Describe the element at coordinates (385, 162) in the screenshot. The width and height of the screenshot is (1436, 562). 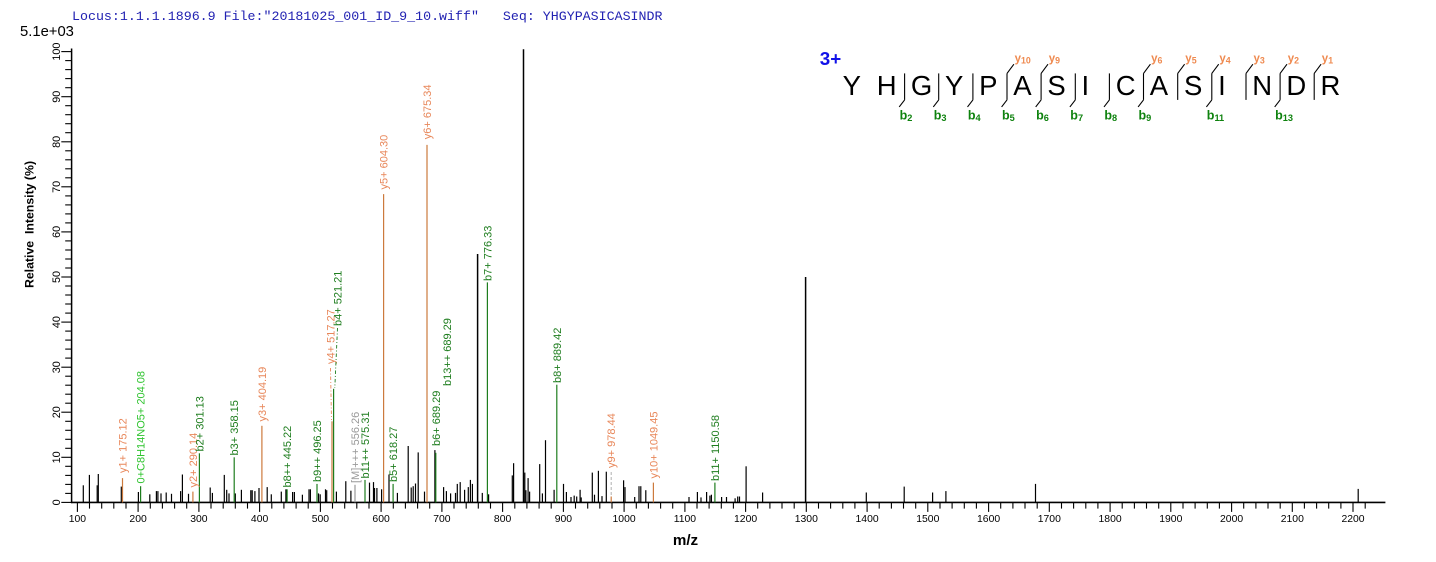
I see `svg-text: y5+ 604.30` at that location.